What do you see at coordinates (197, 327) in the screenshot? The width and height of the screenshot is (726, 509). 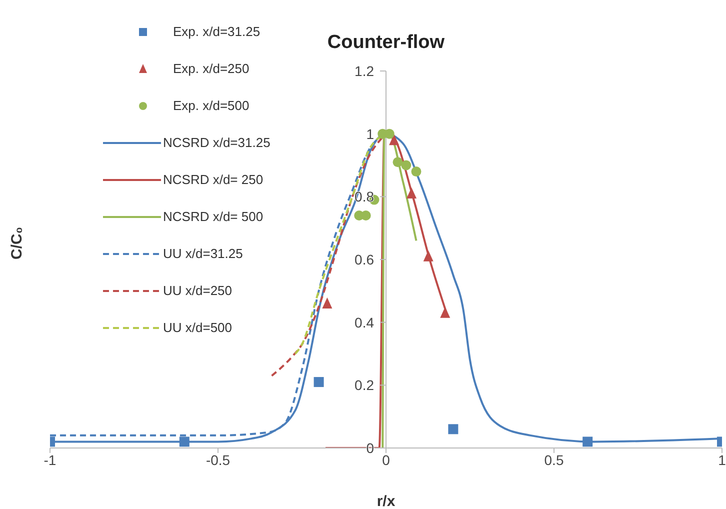 I see `legend-label: UU x/d=500` at bounding box center [197, 327].